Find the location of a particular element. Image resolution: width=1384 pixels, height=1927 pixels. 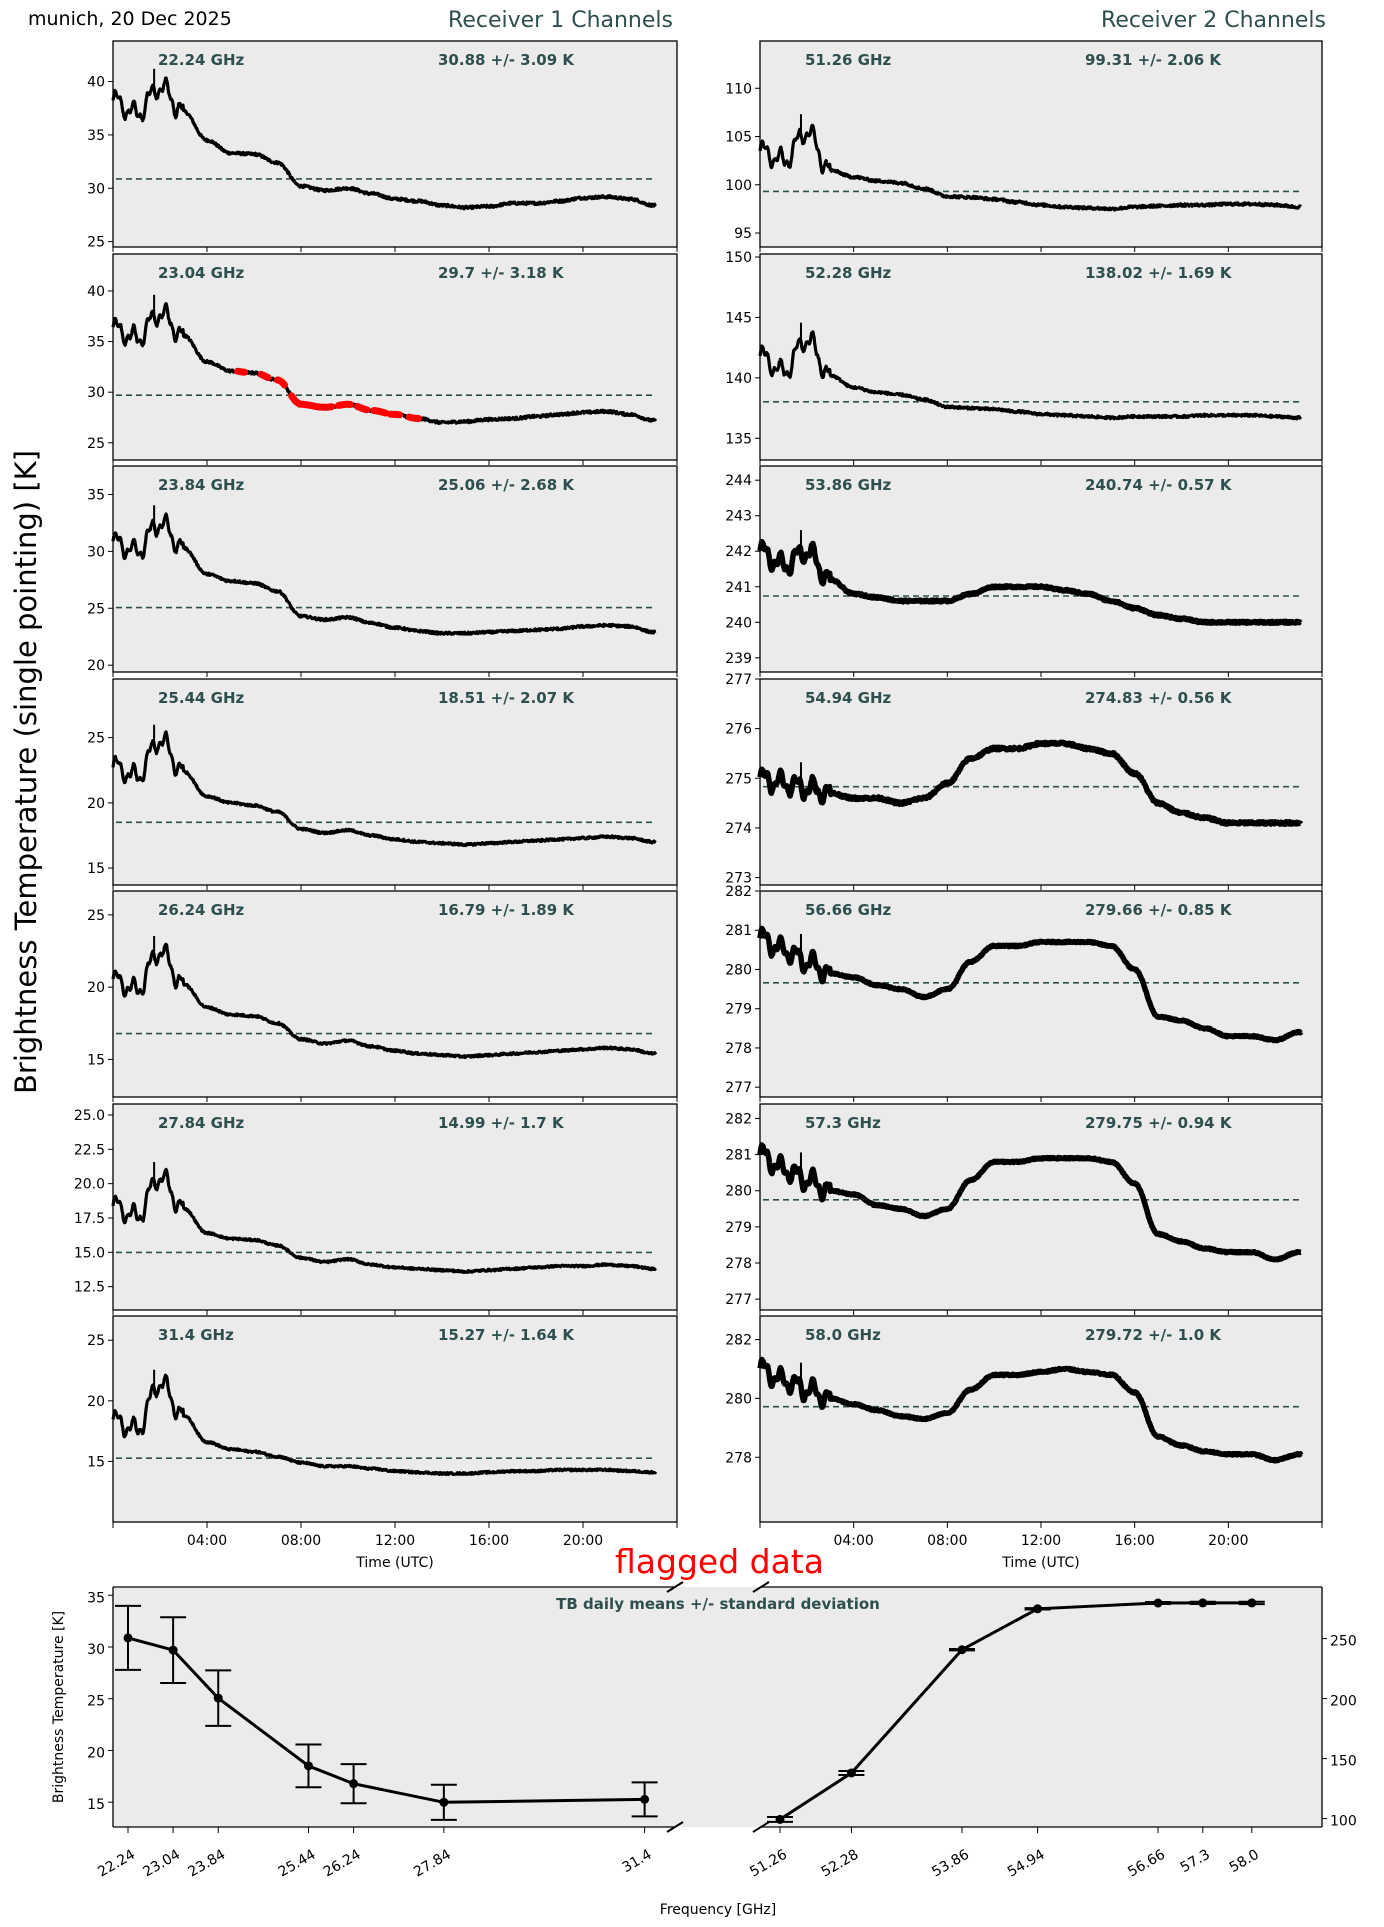

panel-23-04-ghz: 25 30 35 40 23.04 GHz 29.7 +/- 3.18 K is located at coordinates (382, 359).